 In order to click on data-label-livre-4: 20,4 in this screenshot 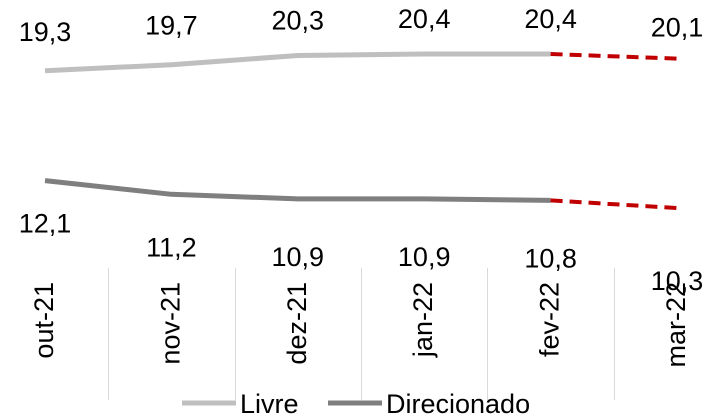, I will do `click(550, 19)`.